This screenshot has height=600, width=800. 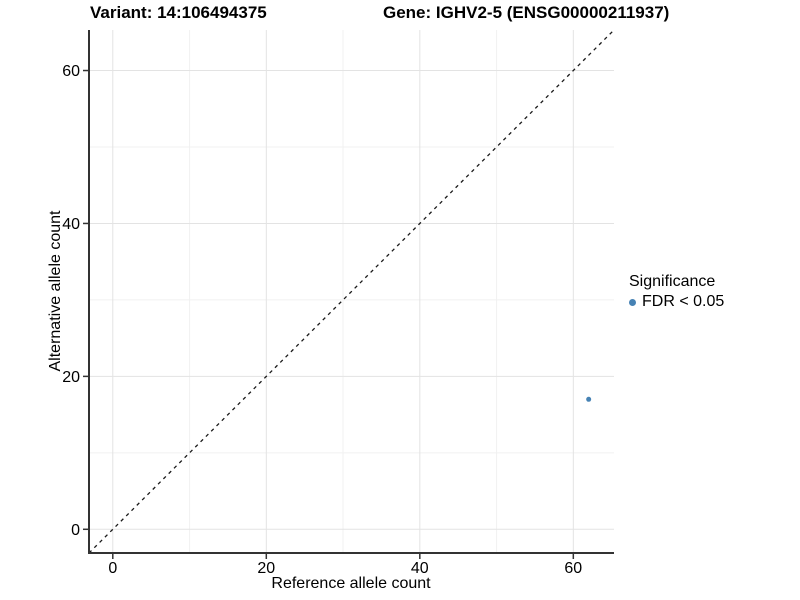 I want to click on y-tick-label: 60, so click(x=71, y=71).